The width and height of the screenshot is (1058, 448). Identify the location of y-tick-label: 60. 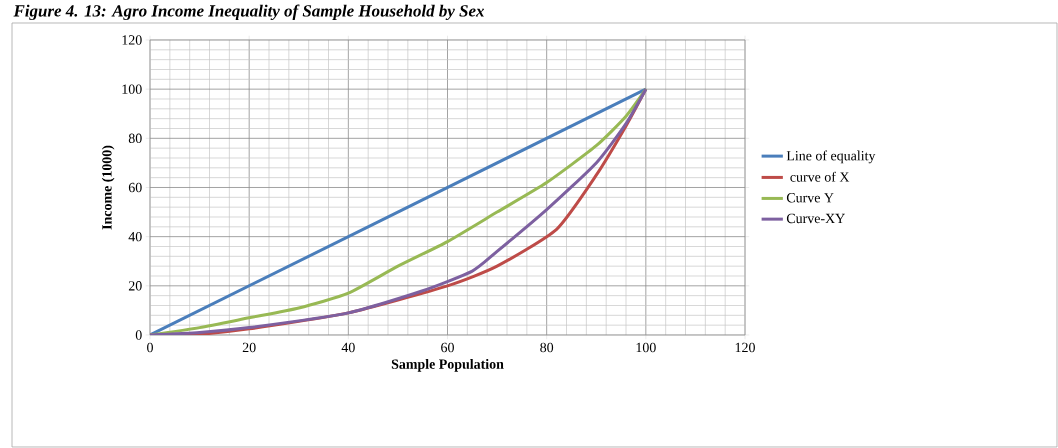
(135, 187).